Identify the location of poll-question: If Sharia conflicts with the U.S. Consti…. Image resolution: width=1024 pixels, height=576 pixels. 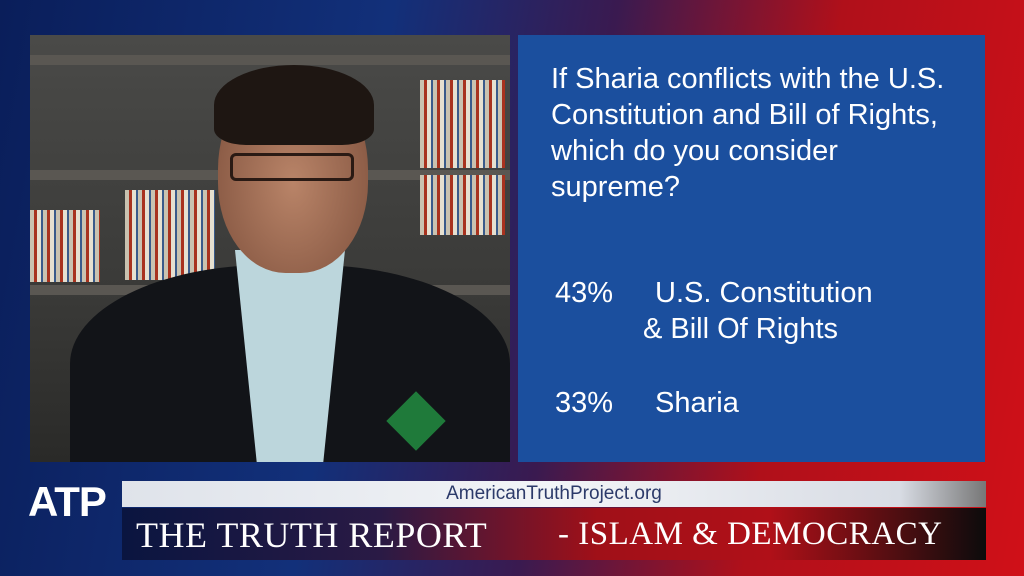
(748, 133).